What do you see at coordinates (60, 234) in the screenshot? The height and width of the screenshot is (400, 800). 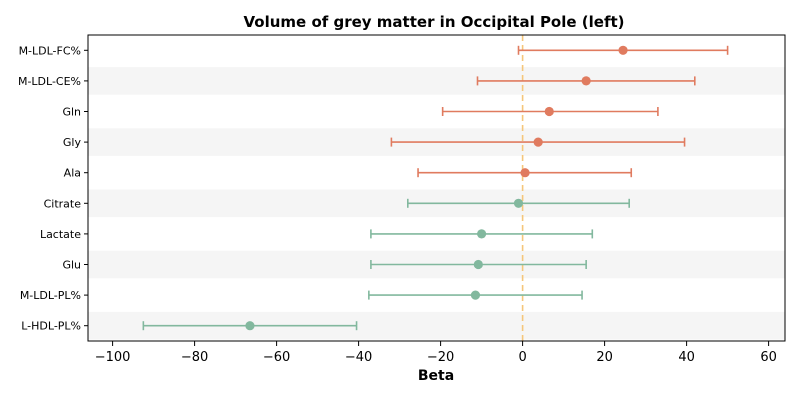 I see `y-tick-label: Lactate` at bounding box center [60, 234].